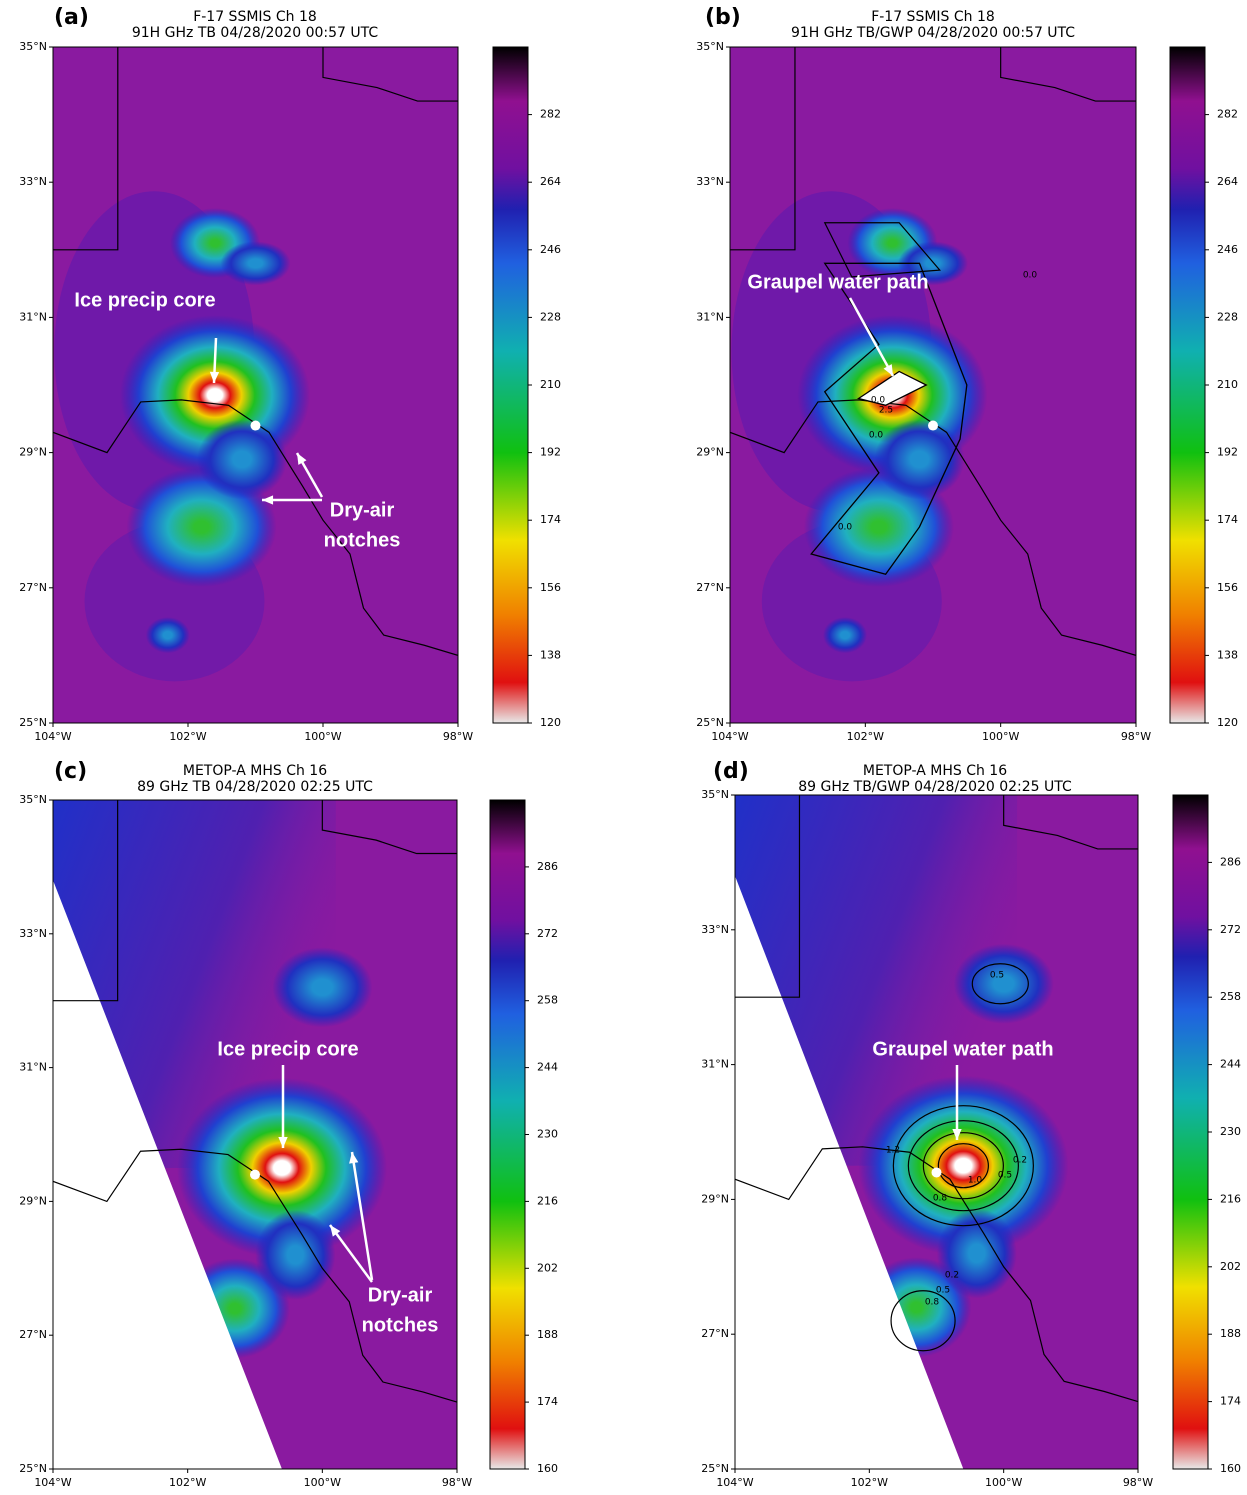  I want to click on contour-label: 0.2, so click(1020, 1161).